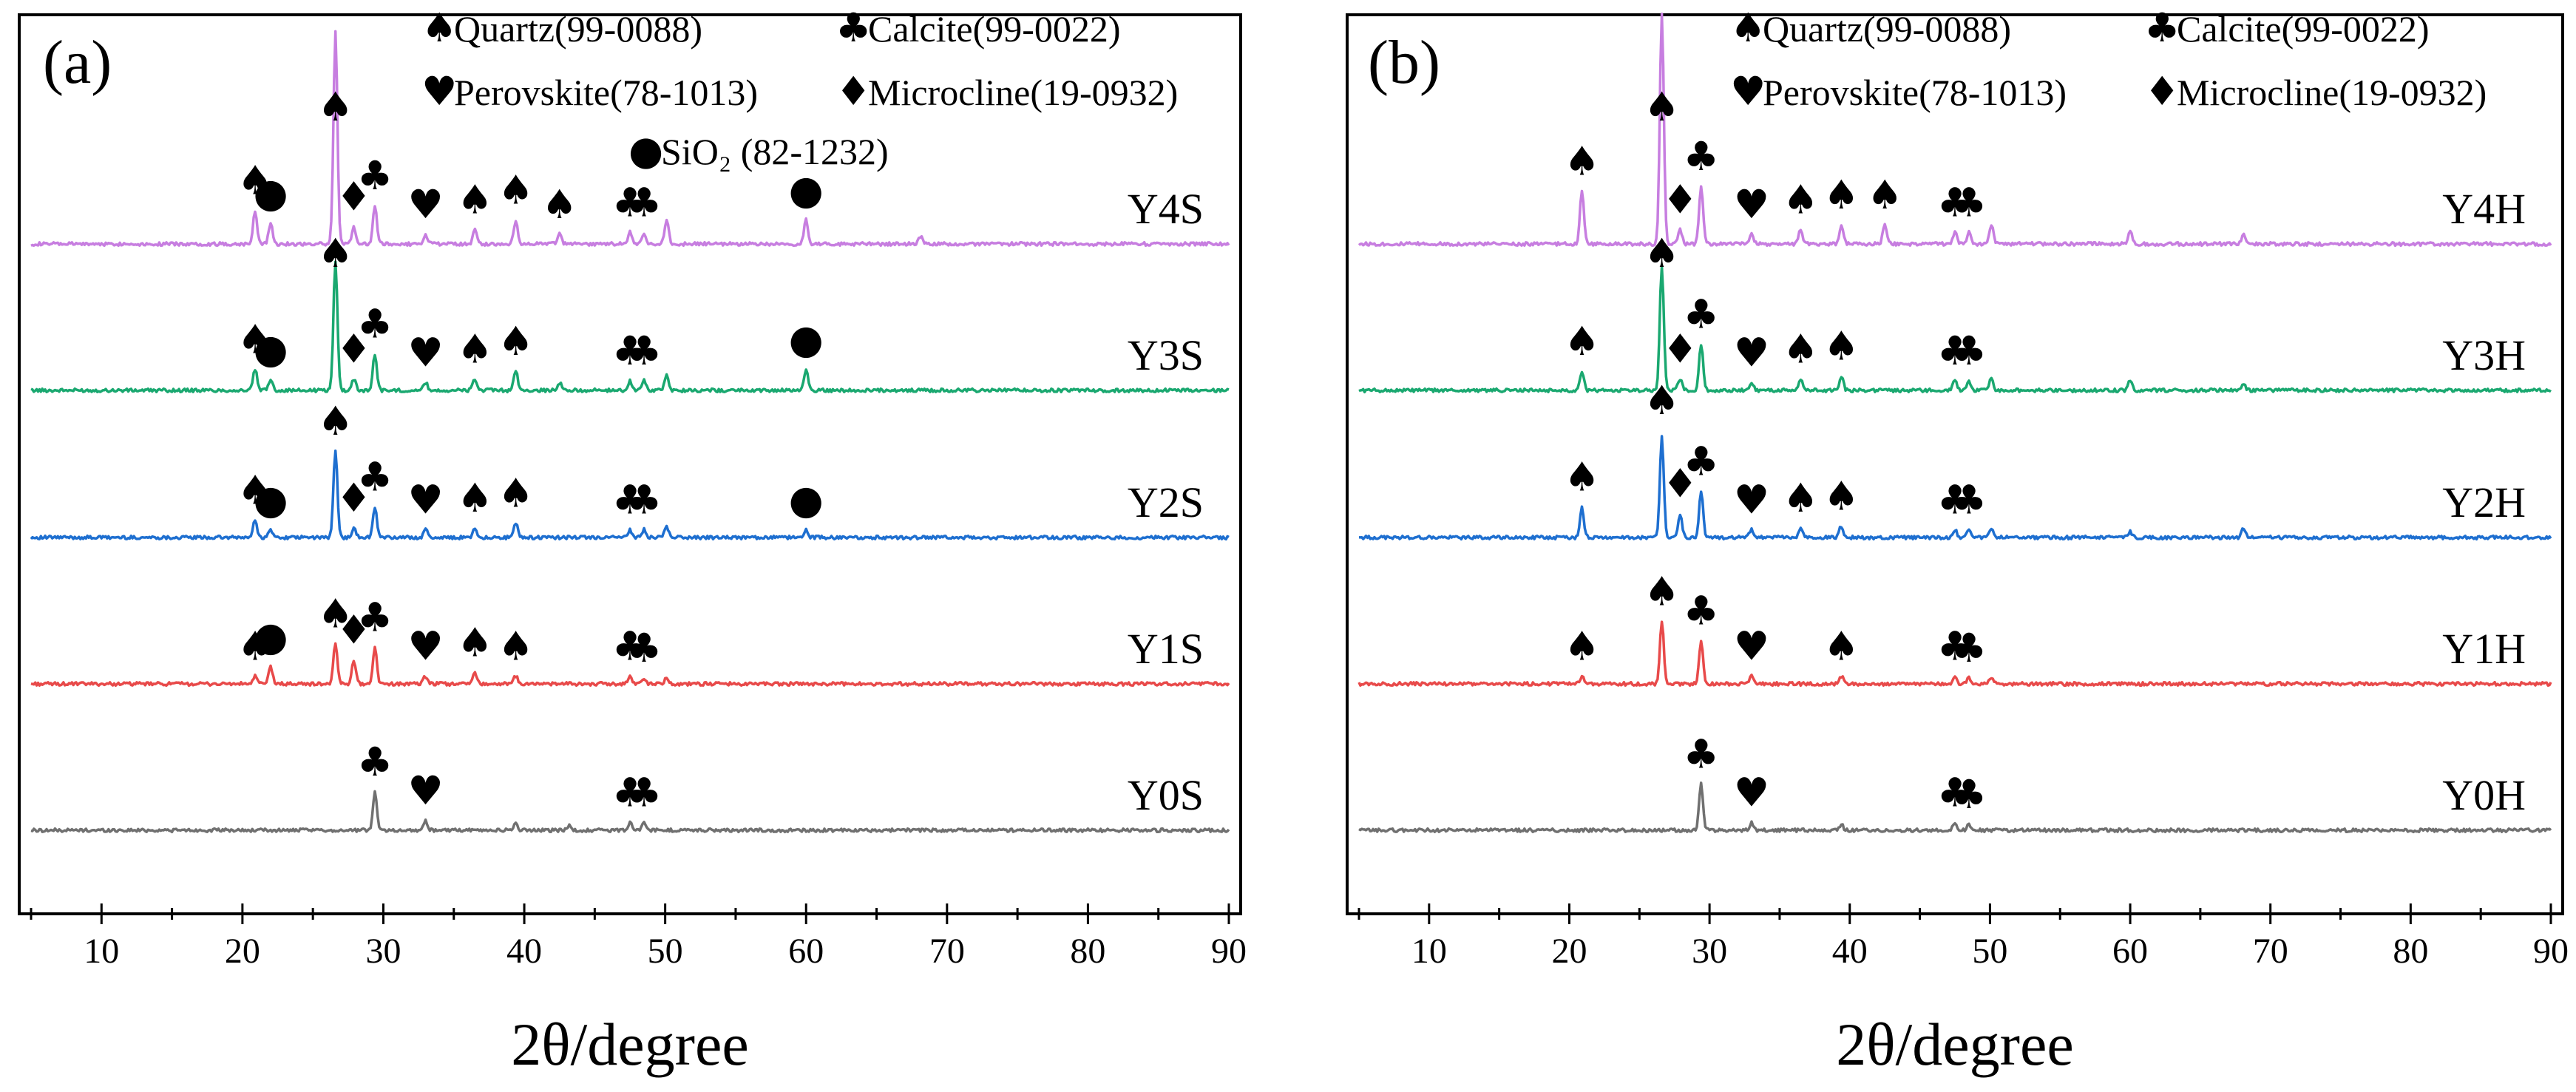 The image size is (2576, 1092). Describe the element at coordinates (1915, 92) in the screenshot. I see `legend-text: Perovskite(78-1013)` at that location.